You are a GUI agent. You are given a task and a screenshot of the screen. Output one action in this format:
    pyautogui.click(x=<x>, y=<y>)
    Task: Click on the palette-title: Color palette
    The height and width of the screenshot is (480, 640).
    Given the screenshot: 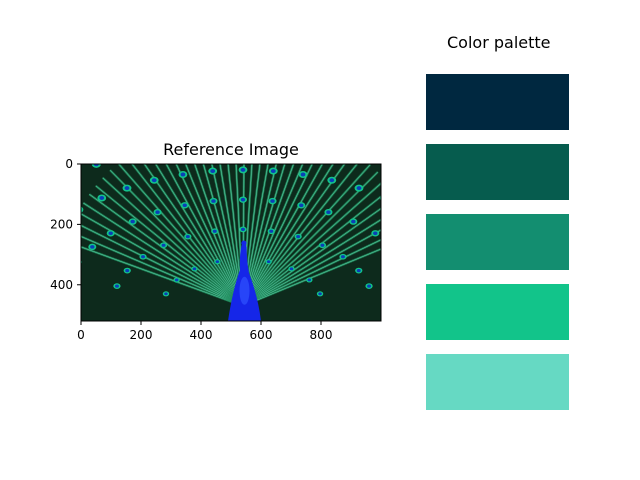 What is the action you would take?
    pyautogui.click(x=499, y=42)
    